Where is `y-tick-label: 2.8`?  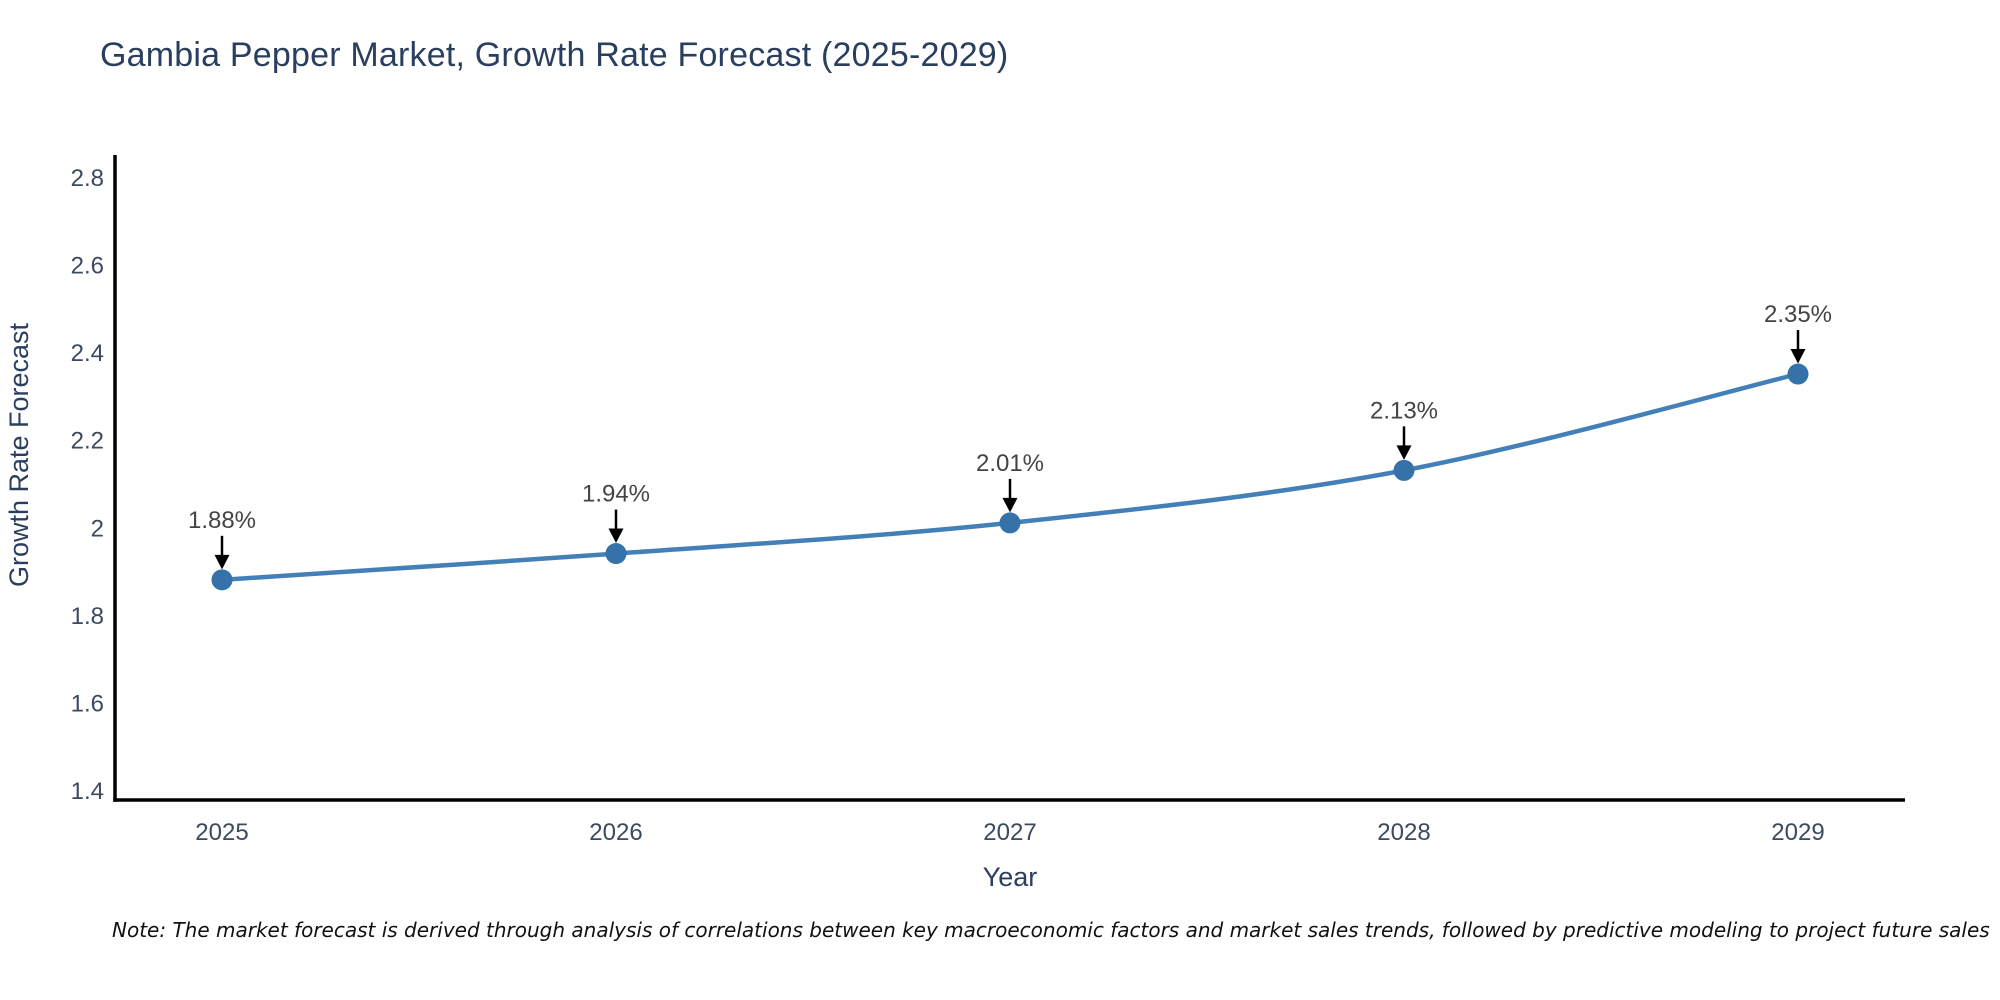 y-tick-label: 2.8 is located at coordinates (87, 178).